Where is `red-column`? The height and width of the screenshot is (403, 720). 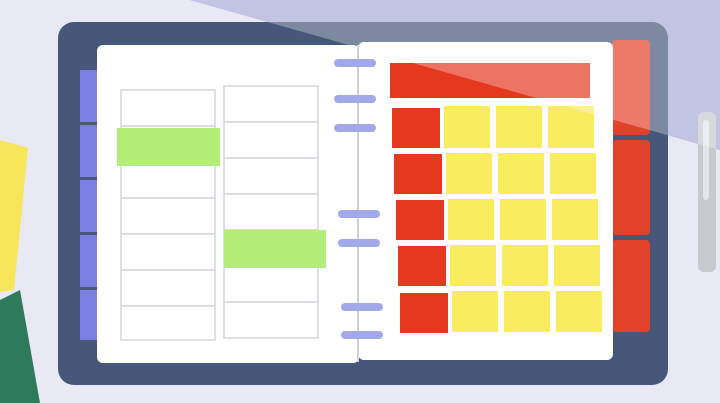
red-column is located at coordinates (420, 220).